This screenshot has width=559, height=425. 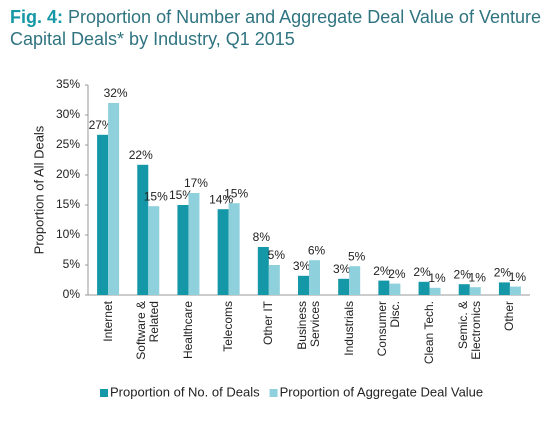 I want to click on x-tick-label: Consumer Disc., so click(x=389, y=329).